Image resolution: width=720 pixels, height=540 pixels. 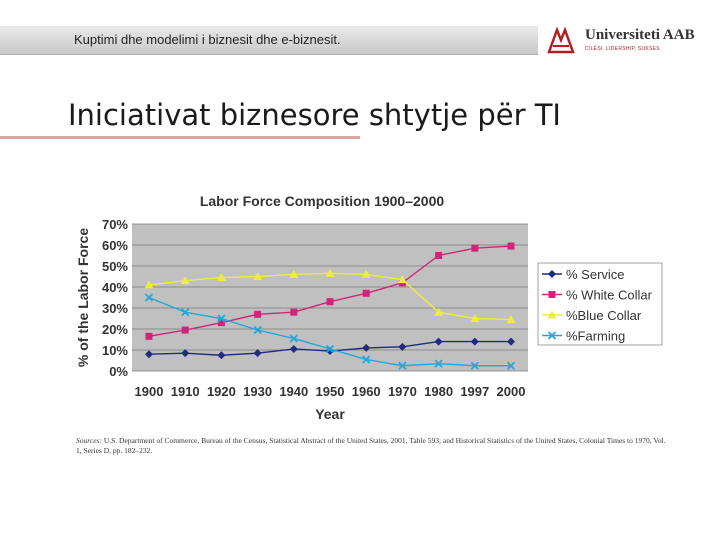 What do you see at coordinates (330, 414) in the screenshot?
I see `x-axis-label: Year` at bounding box center [330, 414].